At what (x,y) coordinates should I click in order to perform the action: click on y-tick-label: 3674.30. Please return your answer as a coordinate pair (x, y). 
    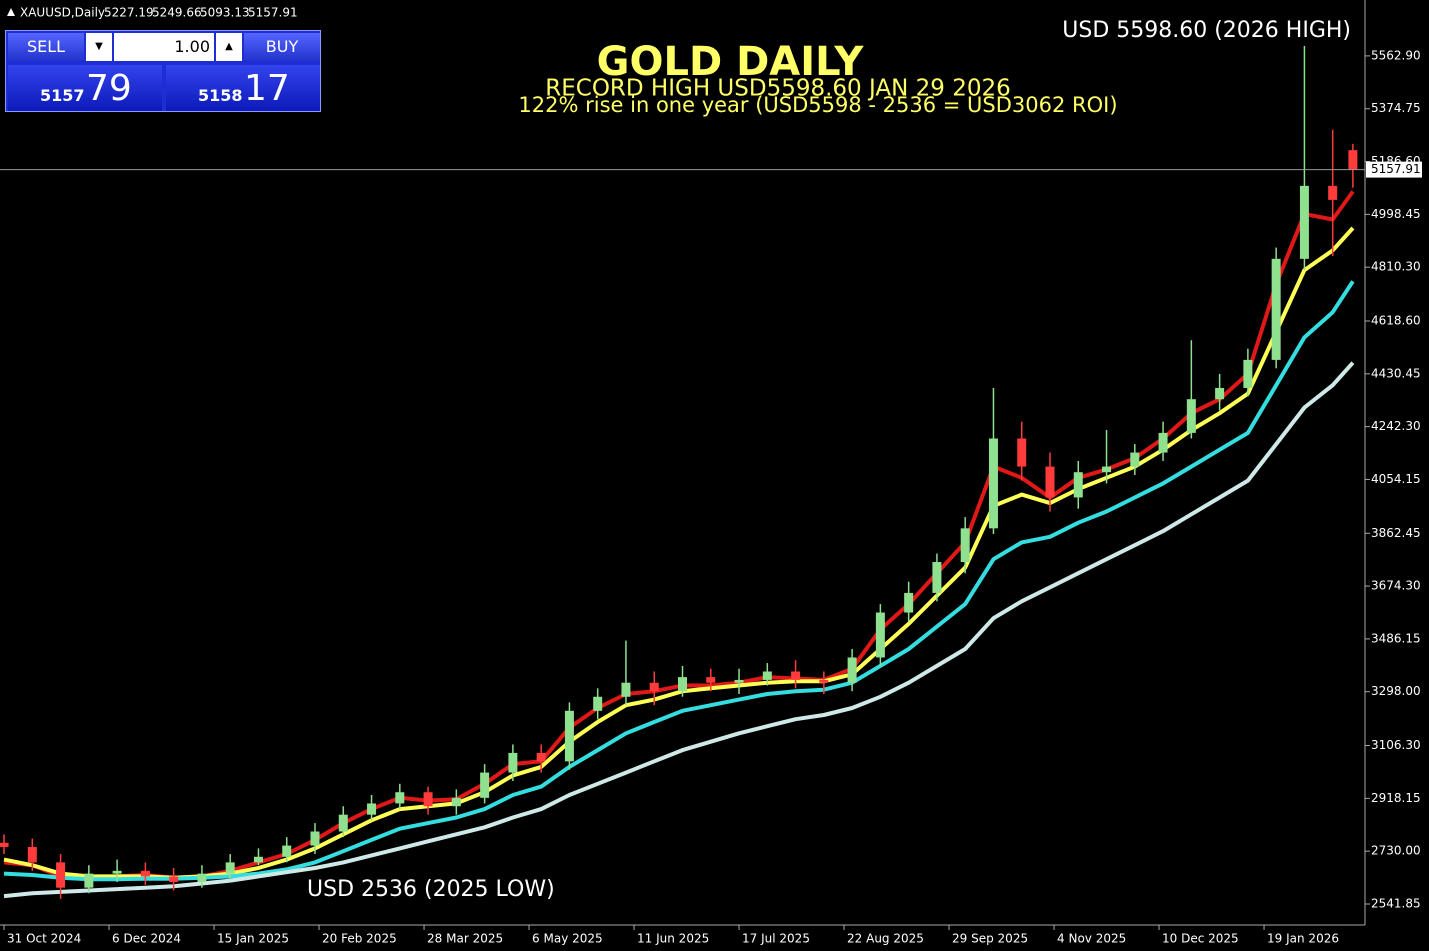
    Looking at the image, I should click on (1396, 586).